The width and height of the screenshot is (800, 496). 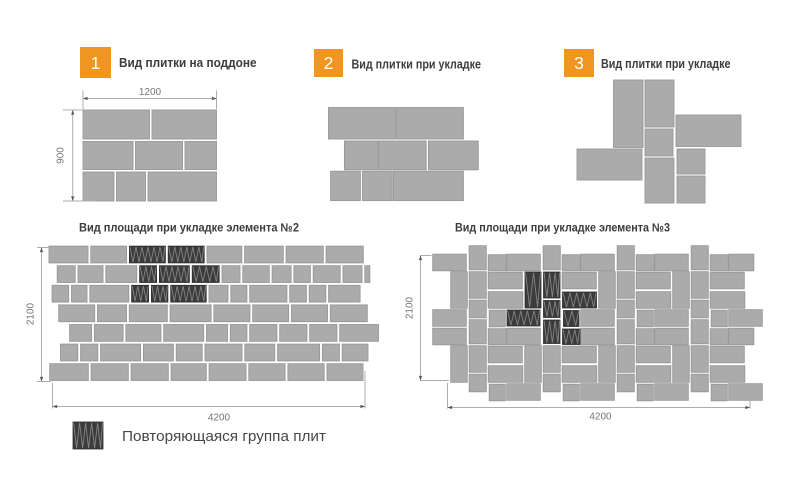 I want to click on svg-text:Вид площади при укладке элемен: Вид площади при укладке элемента №3, so click(x=562, y=228).